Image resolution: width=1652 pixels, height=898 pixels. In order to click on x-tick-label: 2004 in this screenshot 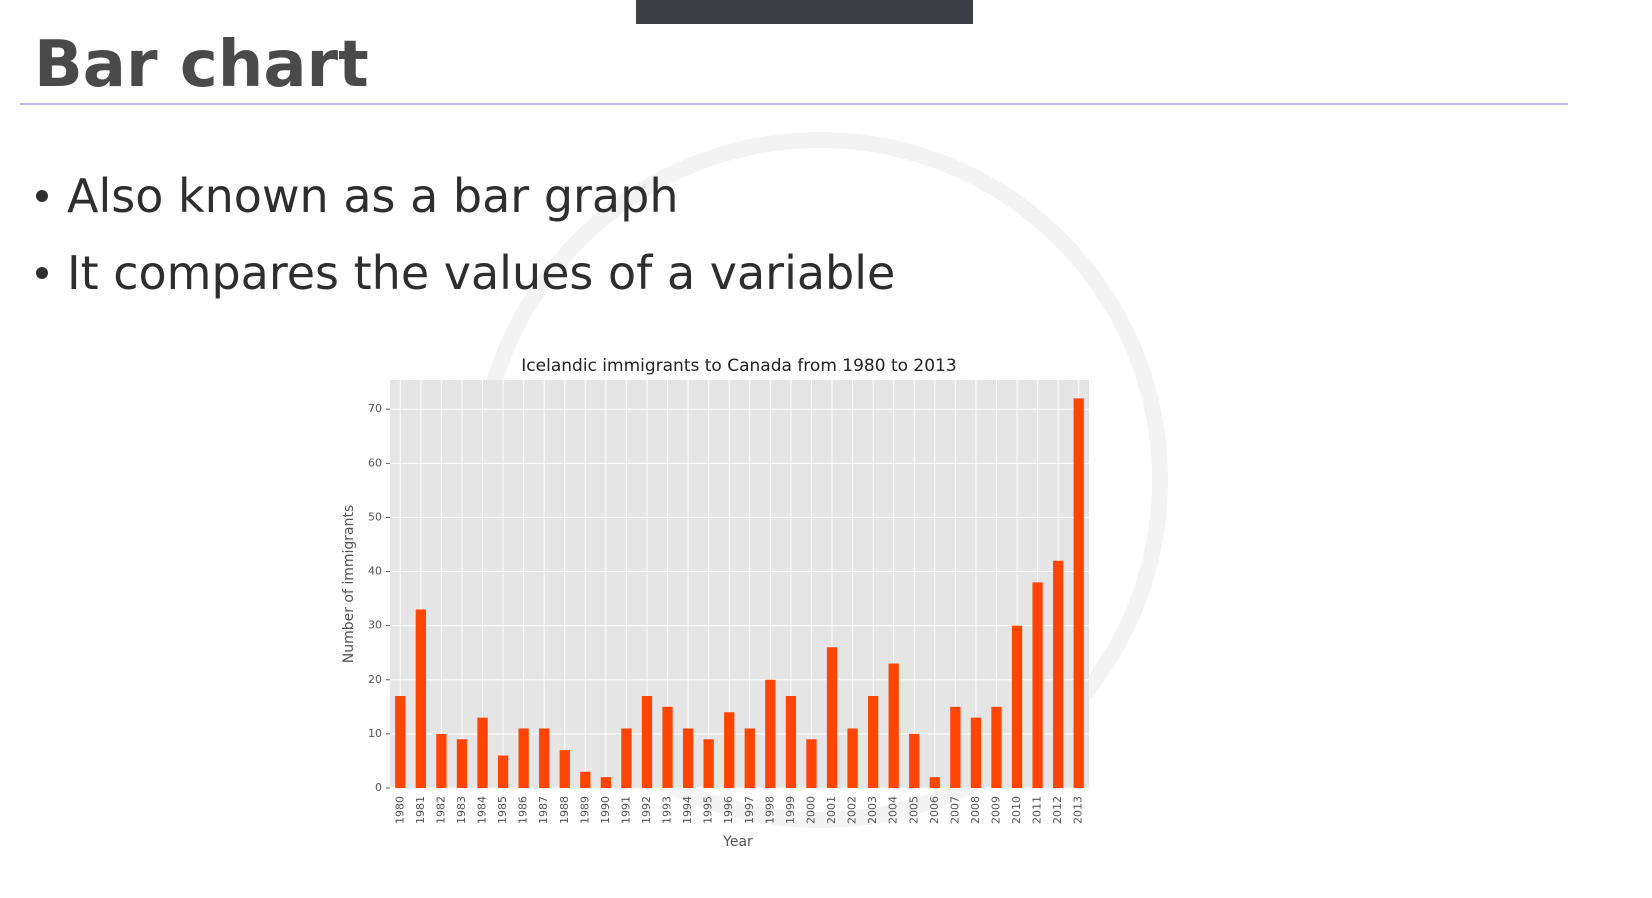, I will do `click(893, 810)`.